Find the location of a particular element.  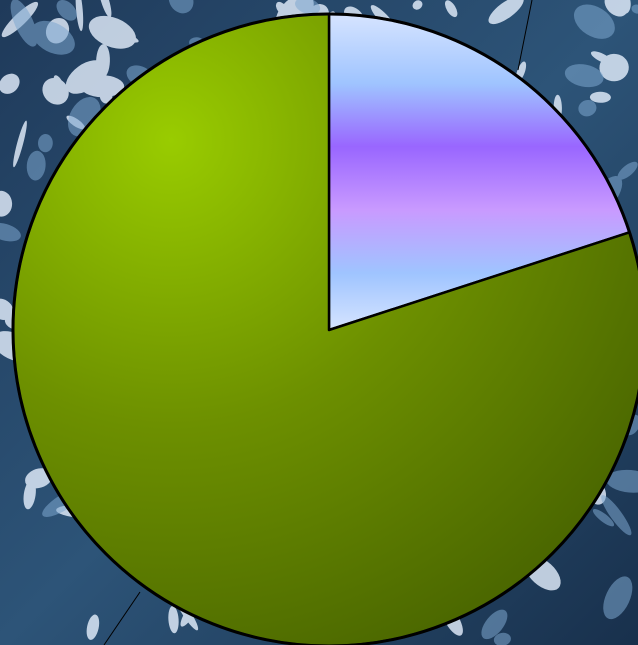

leader-line-bottom is located at coordinates (122, 618).